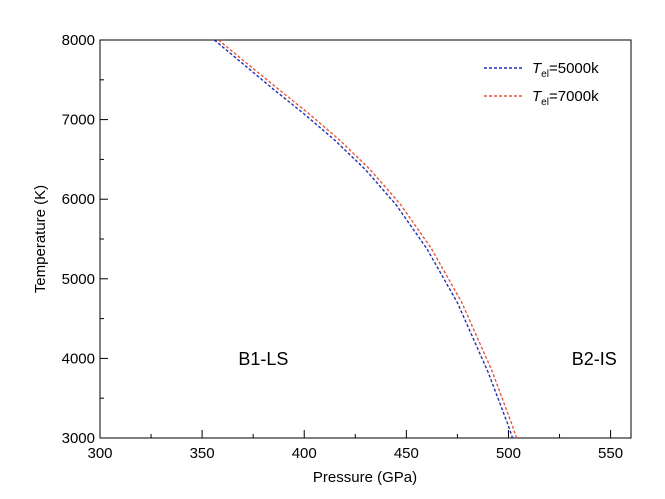  I want to click on y-tick-label: 6000, so click(78, 199).